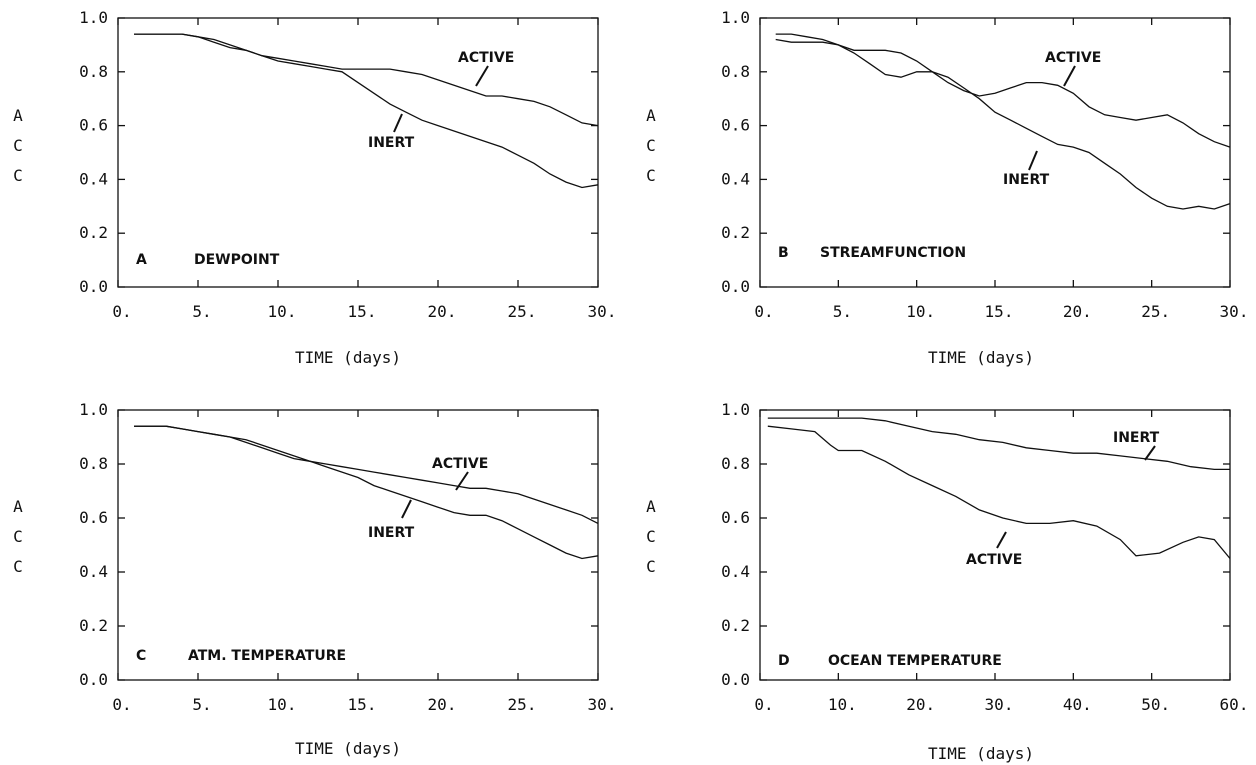 The height and width of the screenshot is (765, 1256). Describe the element at coordinates (783, 253) in the screenshot. I see `panel-letter: B` at that location.